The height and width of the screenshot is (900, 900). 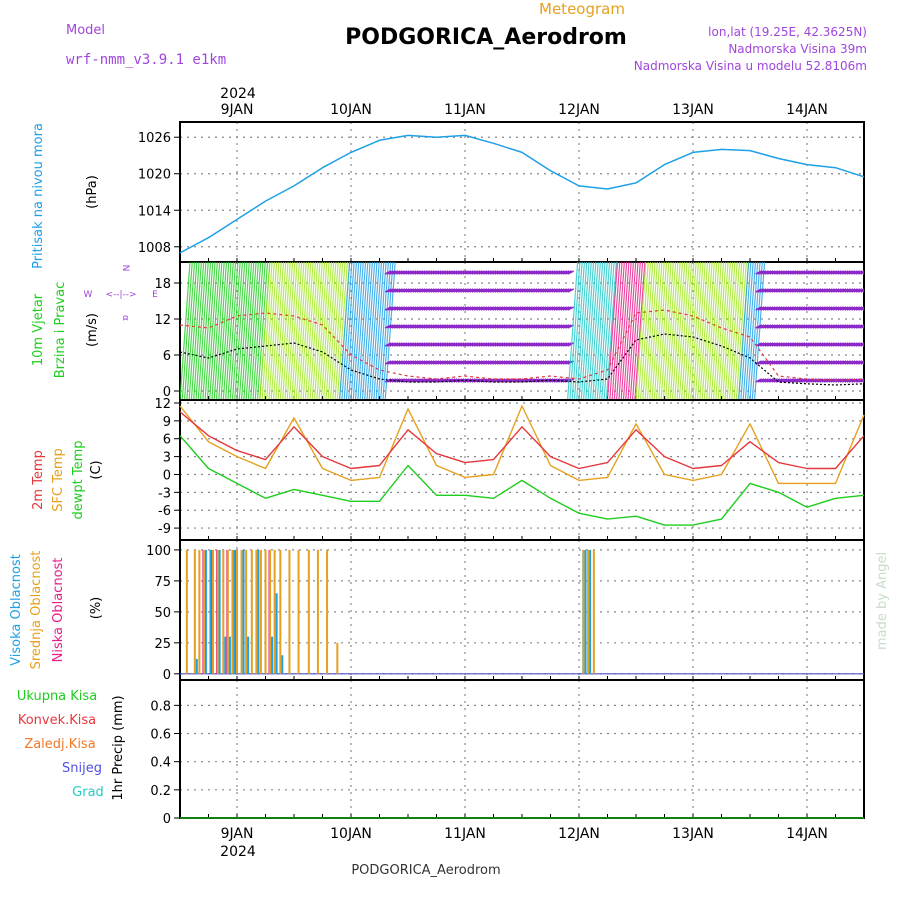 I want to click on temp-panel: -9 -6 -3 0 3 6 9 12, so click(x=509, y=469).